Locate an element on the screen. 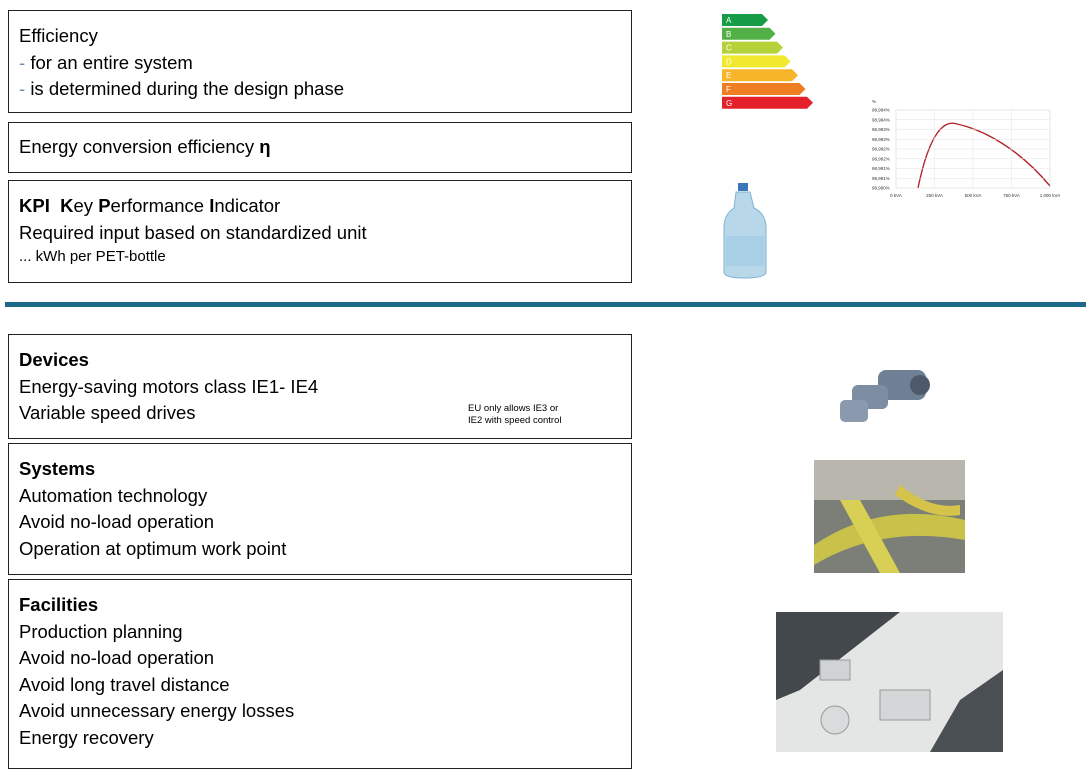 The image size is (1086, 769). x-label: 250 kVA is located at coordinates (934, 195).